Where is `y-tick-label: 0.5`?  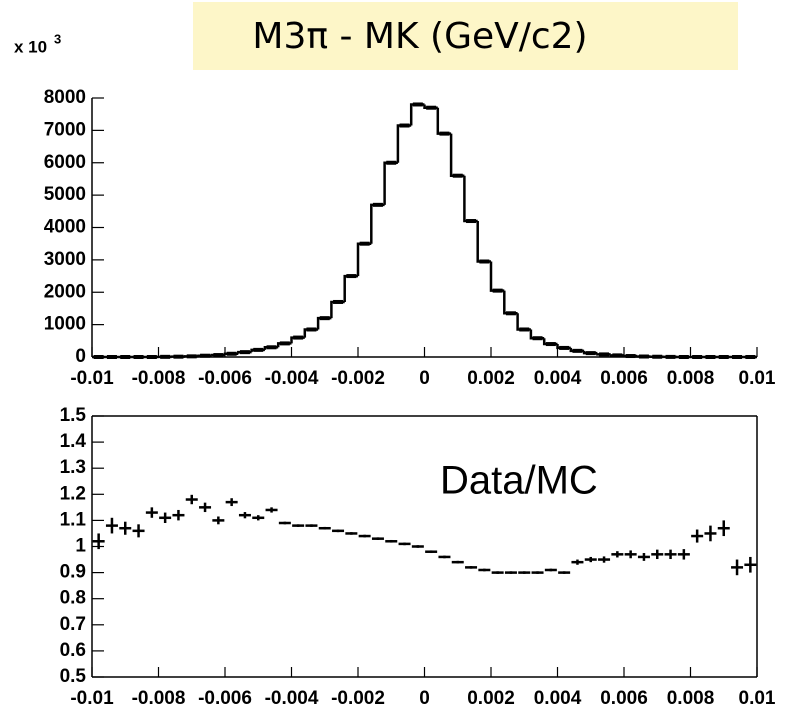
y-tick-label: 0.5 is located at coordinates (73, 676).